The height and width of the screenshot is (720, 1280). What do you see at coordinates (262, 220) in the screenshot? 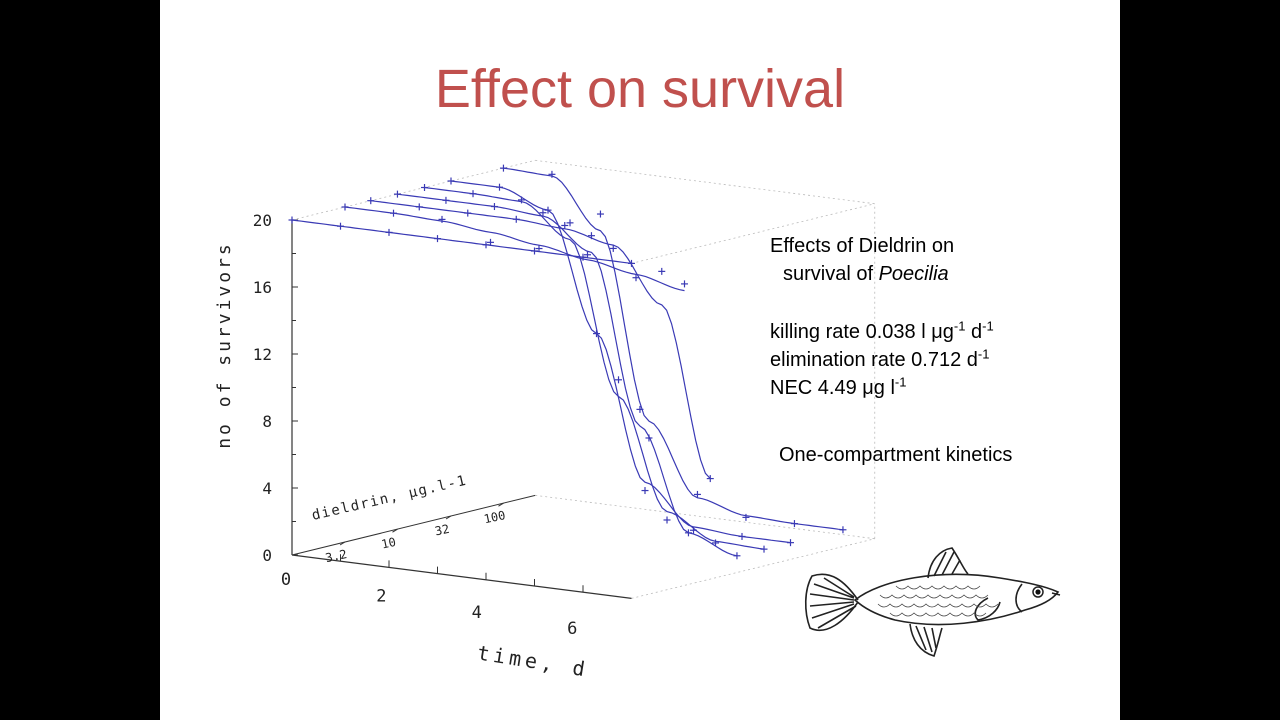
I see `y-tick-label: 20` at bounding box center [262, 220].